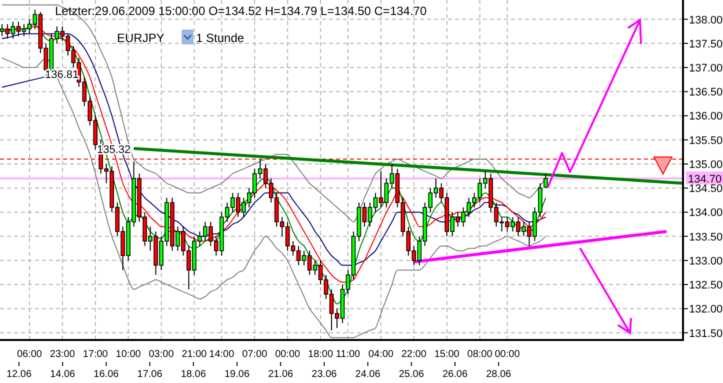 This screenshot has height=383, width=723. I want to click on y-tick-label: 133.50, so click(706, 237).